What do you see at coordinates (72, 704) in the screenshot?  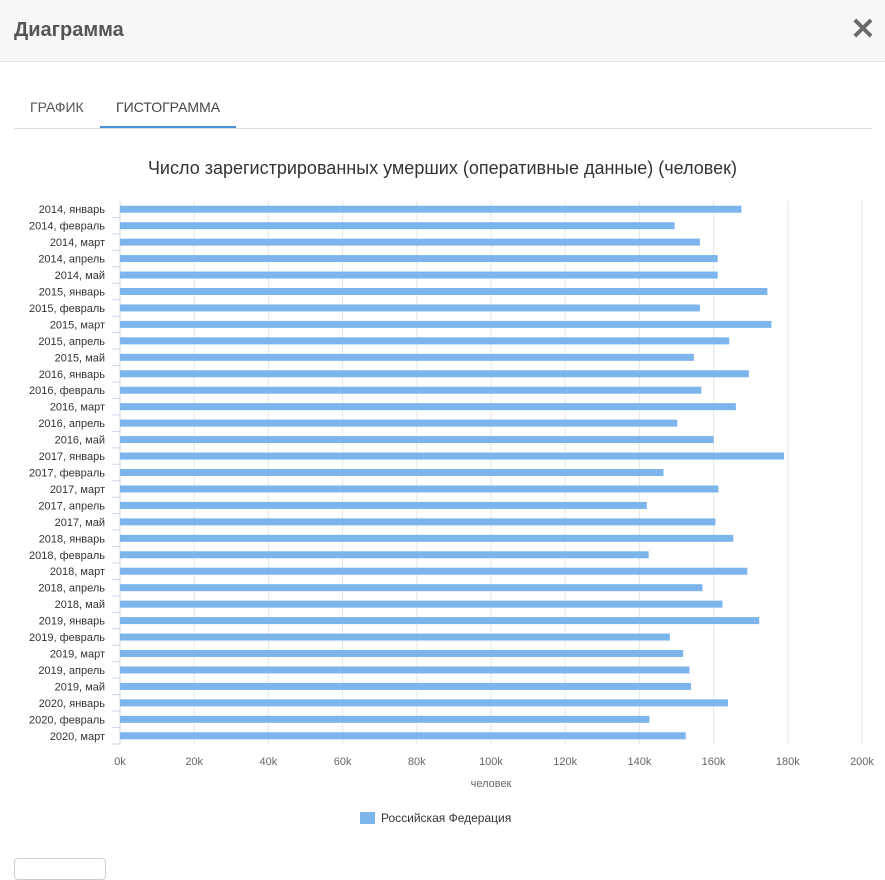 I see `category-label: 2020, январь` at bounding box center [72, 704].